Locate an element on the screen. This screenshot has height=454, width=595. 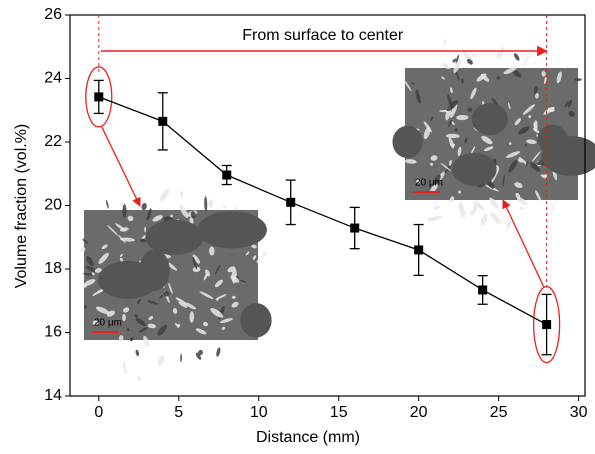
y-axis-label: Volume fraction (vol.%) is located at coordinates (21, 206).